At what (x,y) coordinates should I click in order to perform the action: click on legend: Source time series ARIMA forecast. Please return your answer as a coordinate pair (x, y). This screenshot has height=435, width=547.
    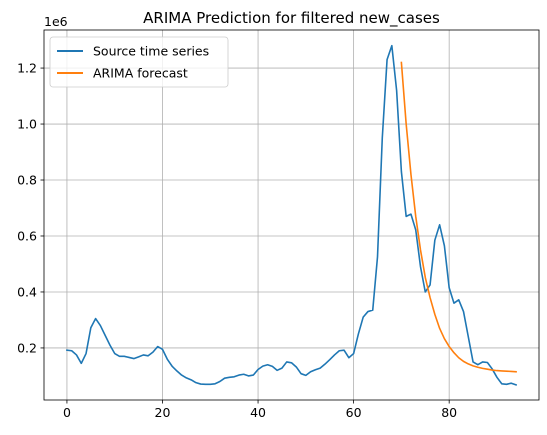
    Looking at the image, I should click on (139, 62).